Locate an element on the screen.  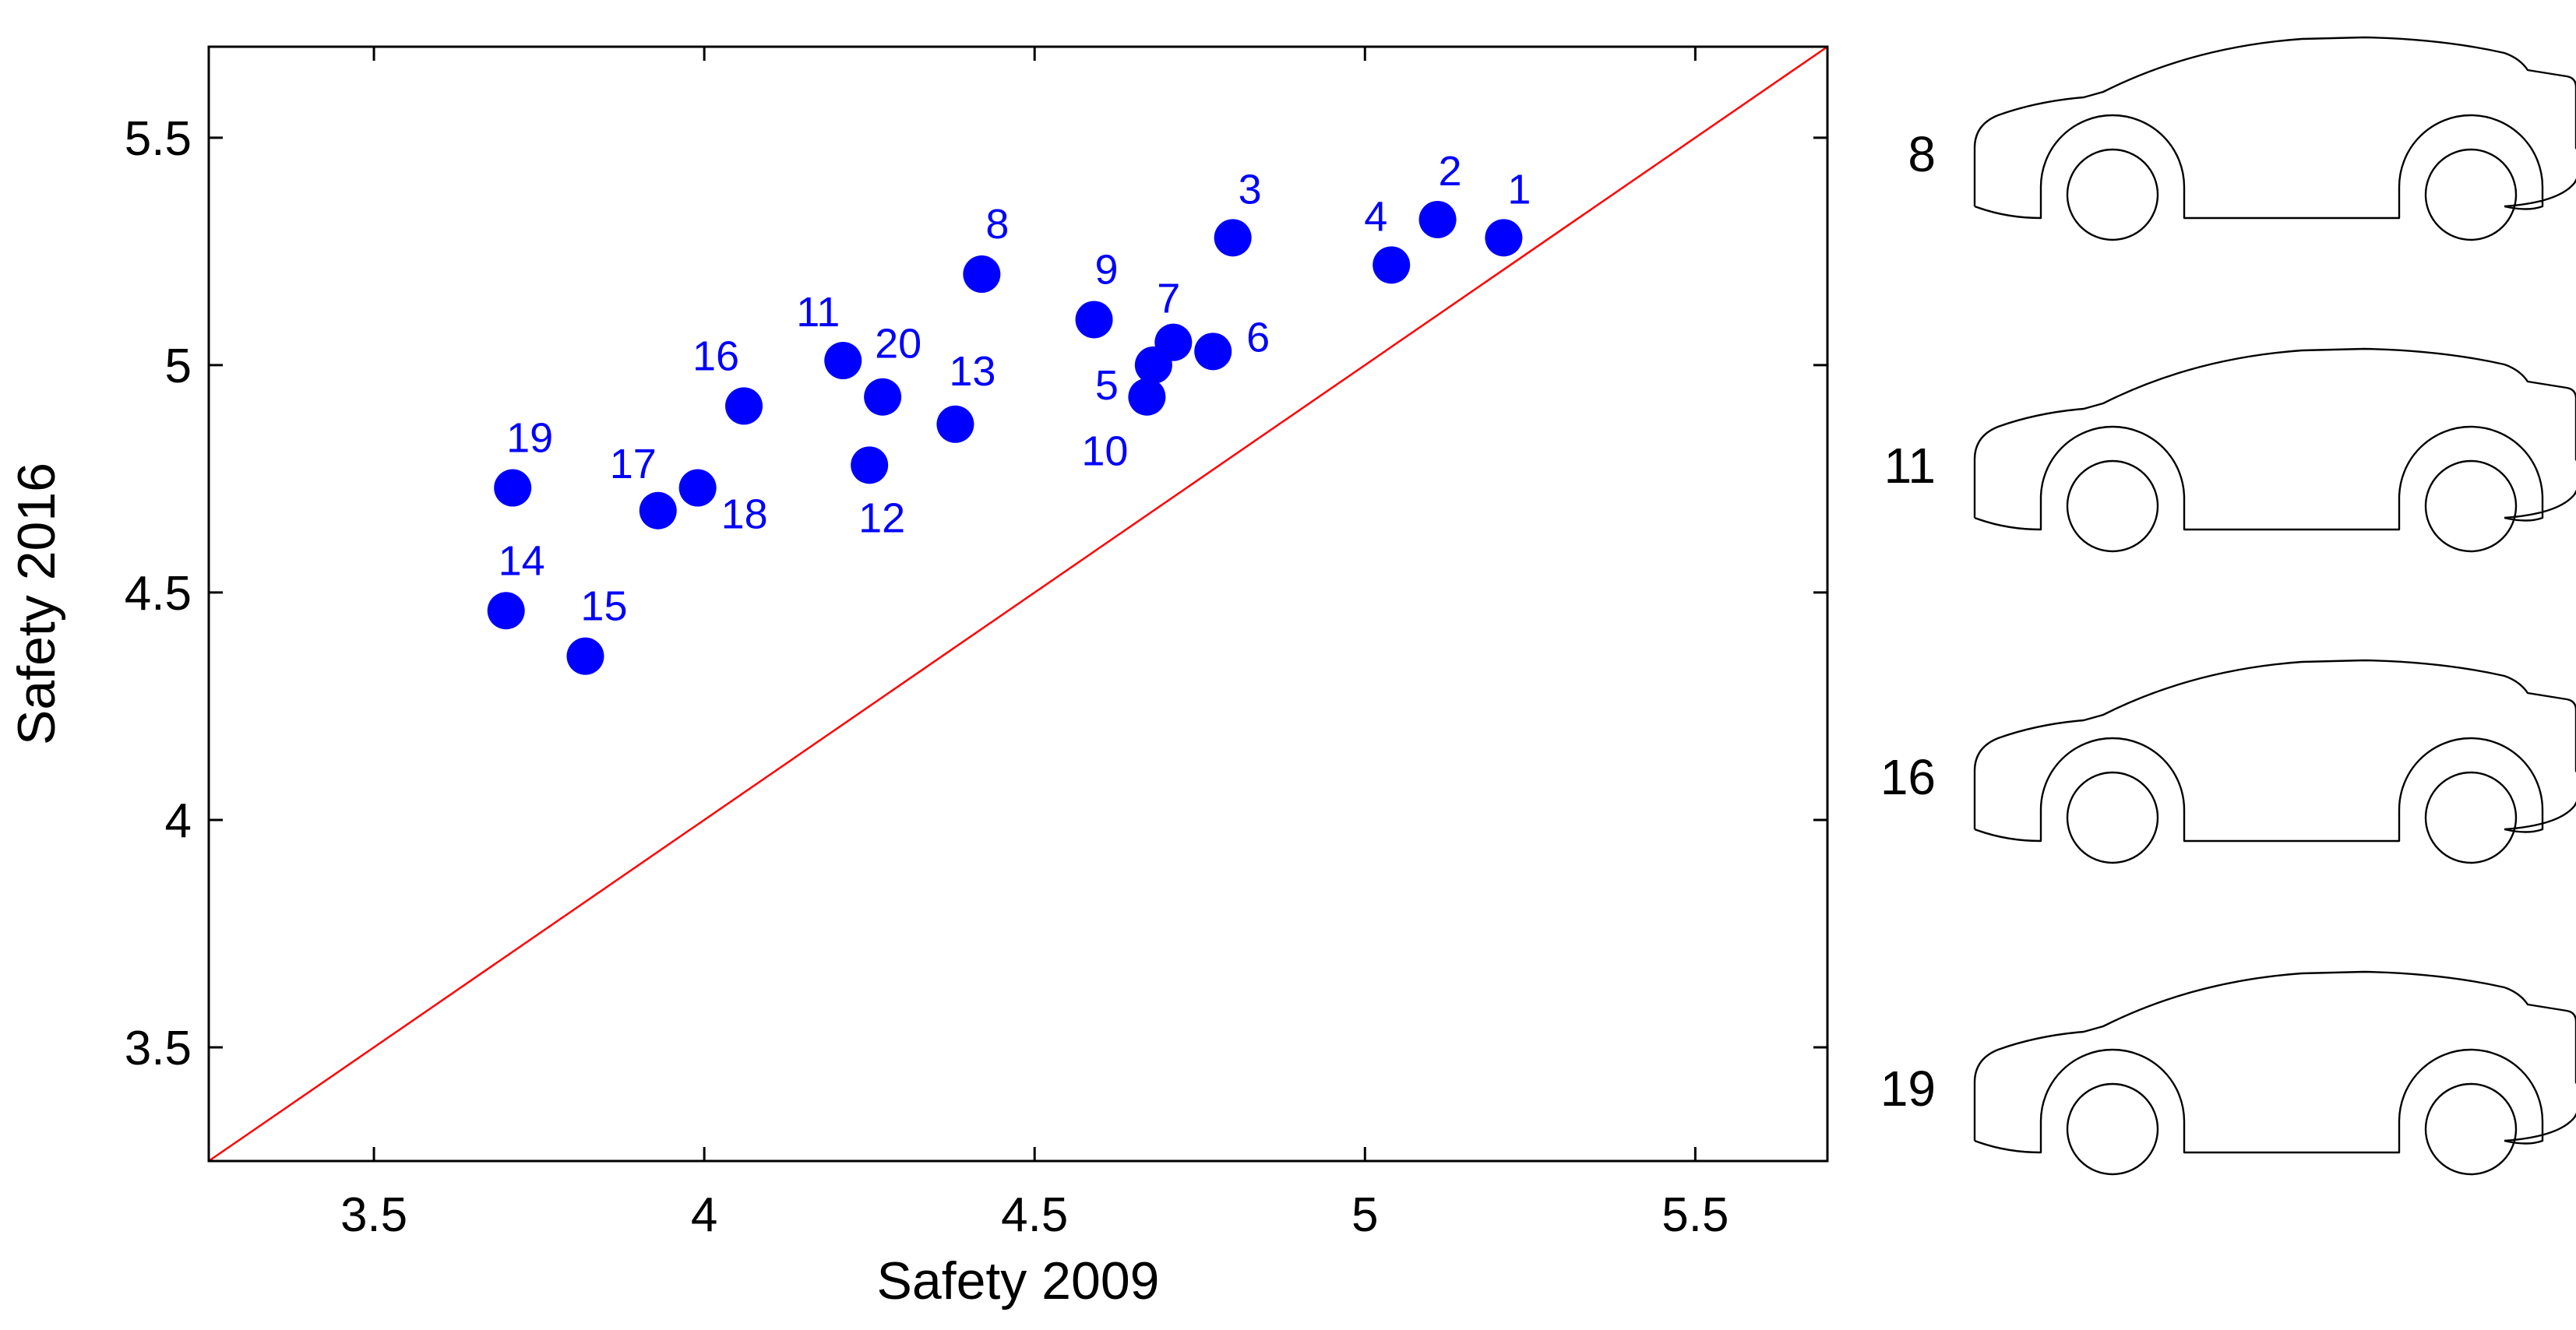
data-point-label-8: 8 is located at coordinates (997, 224).